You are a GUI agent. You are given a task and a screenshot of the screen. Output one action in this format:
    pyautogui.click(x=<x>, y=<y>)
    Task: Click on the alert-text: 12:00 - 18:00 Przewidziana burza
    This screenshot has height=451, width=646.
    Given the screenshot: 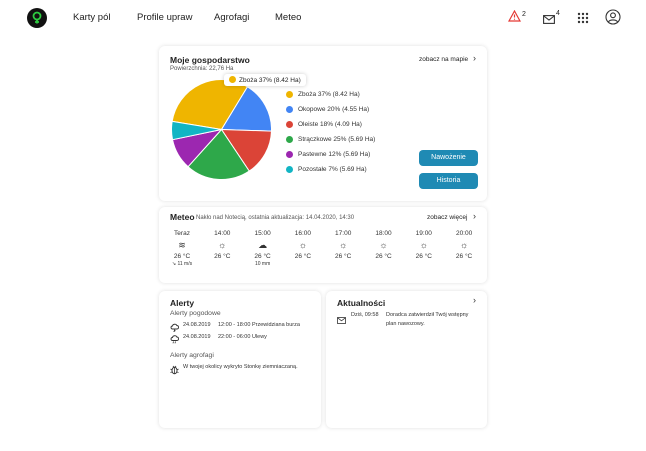 What is the action you would take?
    pyautogui.click(x=259, y=325)
    